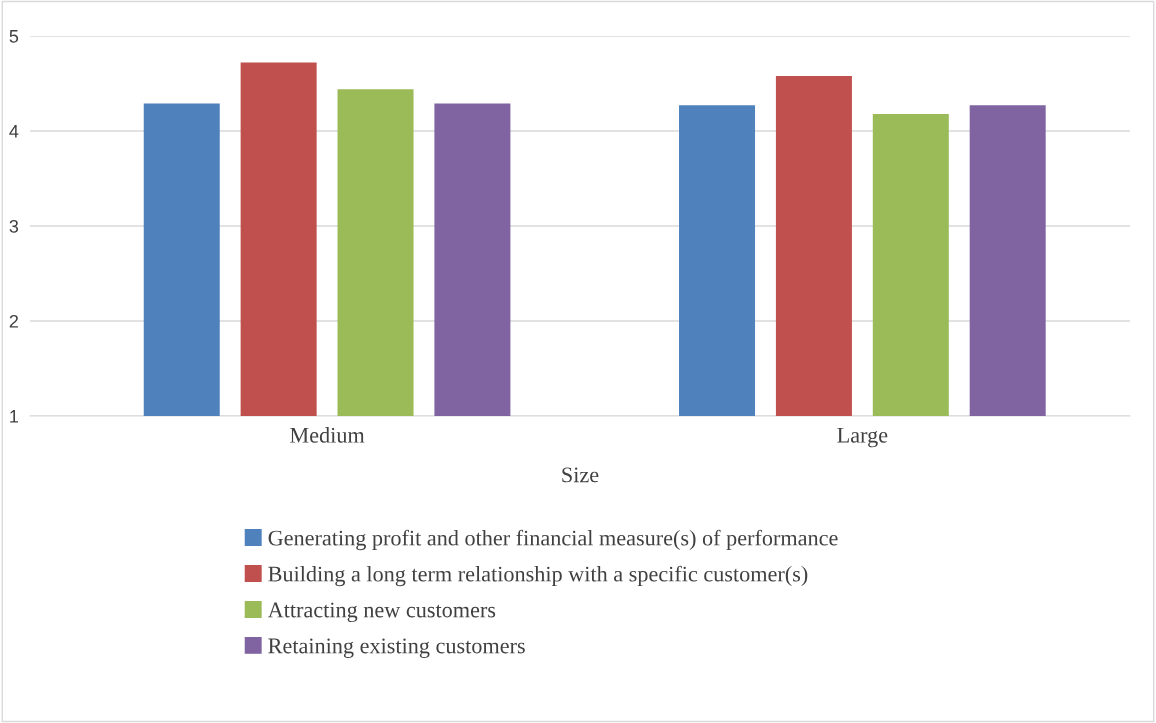 The width and height of the screenshot is (1156, 723). Describe the element at coordinates (14, 226) in the screenshot. I see `y-tick-label: 3` at that location.